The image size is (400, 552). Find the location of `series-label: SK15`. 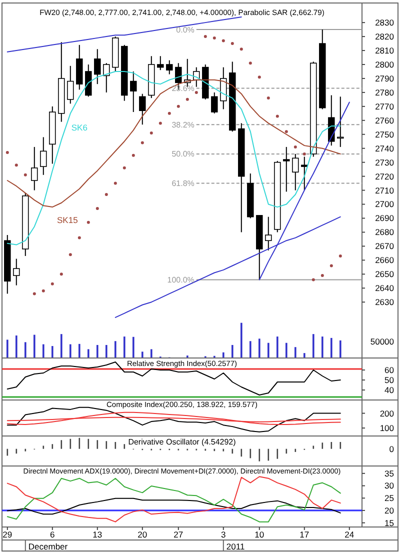

series-label: SK15 is located at coordinates (67, 219).